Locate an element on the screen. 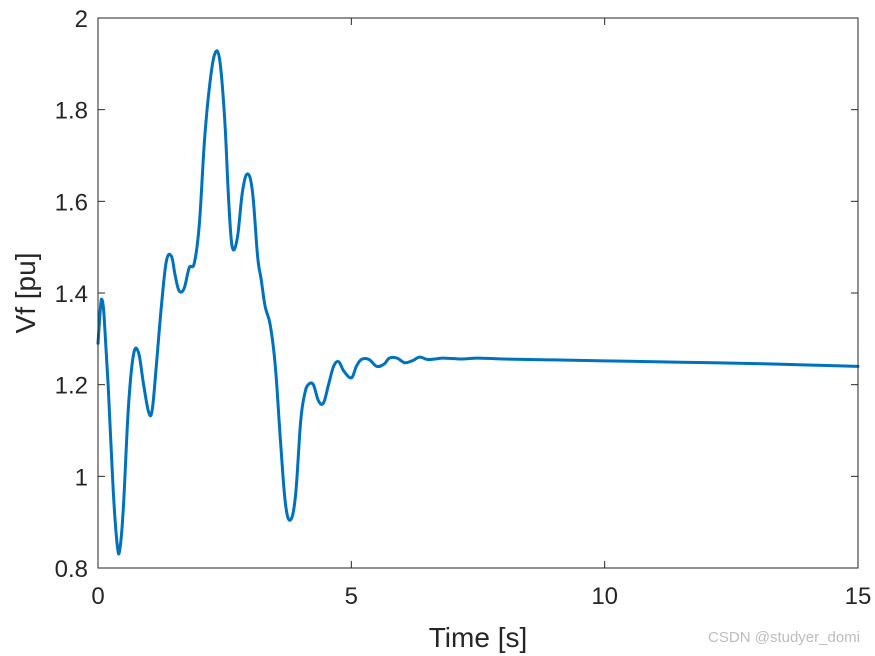  x-tick-label: 5 is located at coordinates (351, 596).